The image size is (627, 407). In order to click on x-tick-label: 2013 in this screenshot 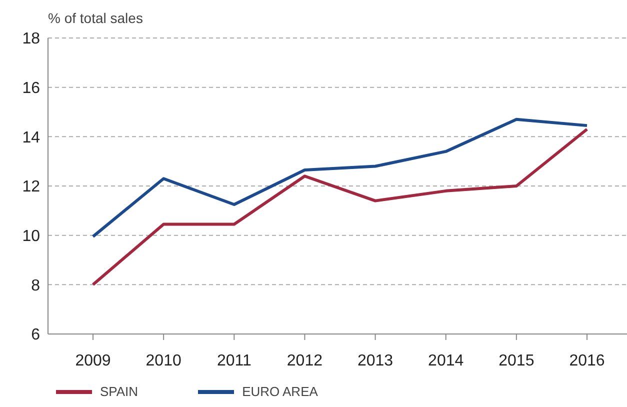, I will do `click(375, 361)`.